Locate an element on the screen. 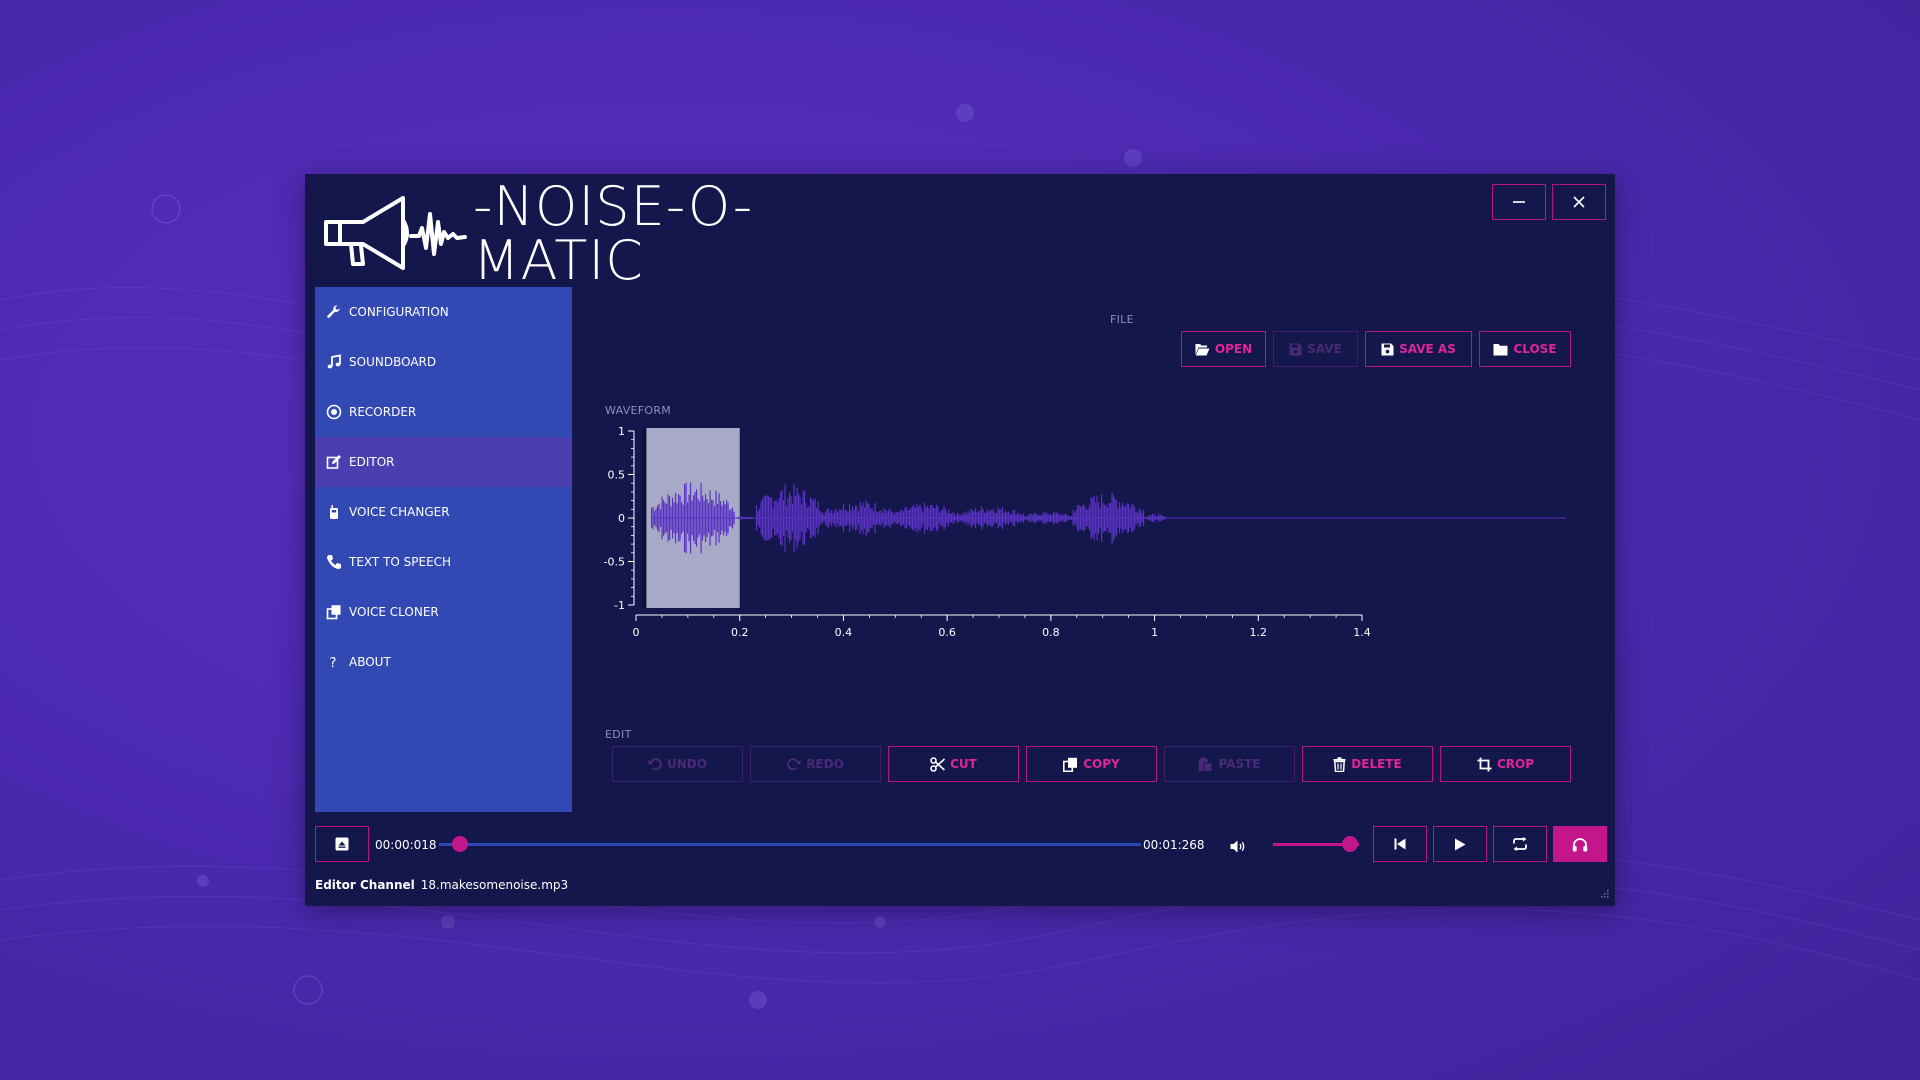 This screenshot has width=1920, height=1080. copy-button-label: COPY is located at coordinates (1101, 764).